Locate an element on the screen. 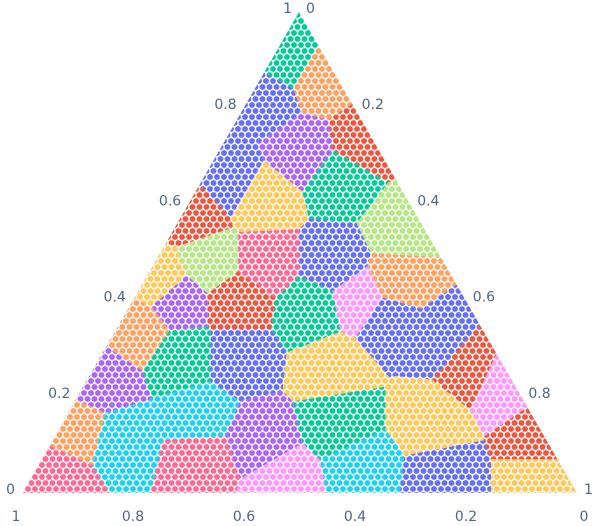 The width and height of the screenshot is (598, 526). b-tick-label: 0.4 is located at coordinates (355, 517).